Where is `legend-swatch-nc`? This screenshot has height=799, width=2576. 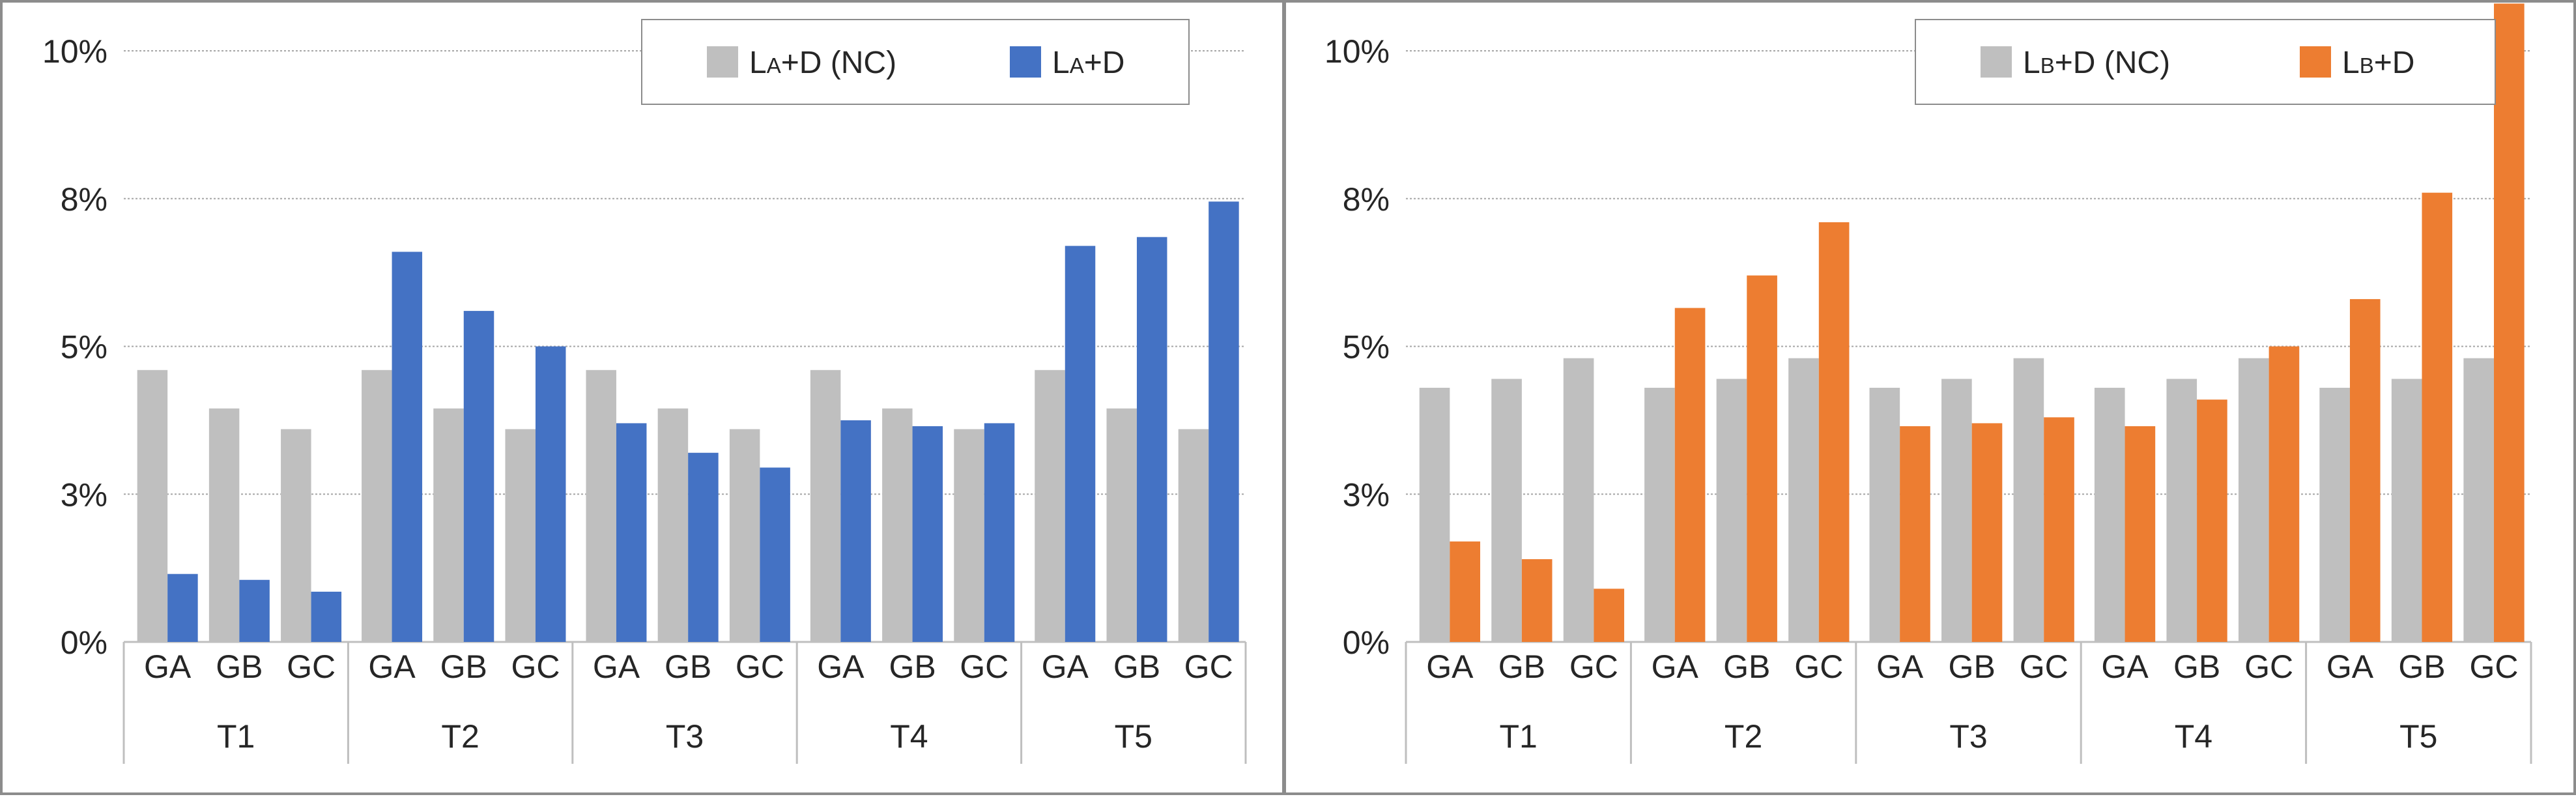 legend-swatch-nc is located at coordinates (723, 62).